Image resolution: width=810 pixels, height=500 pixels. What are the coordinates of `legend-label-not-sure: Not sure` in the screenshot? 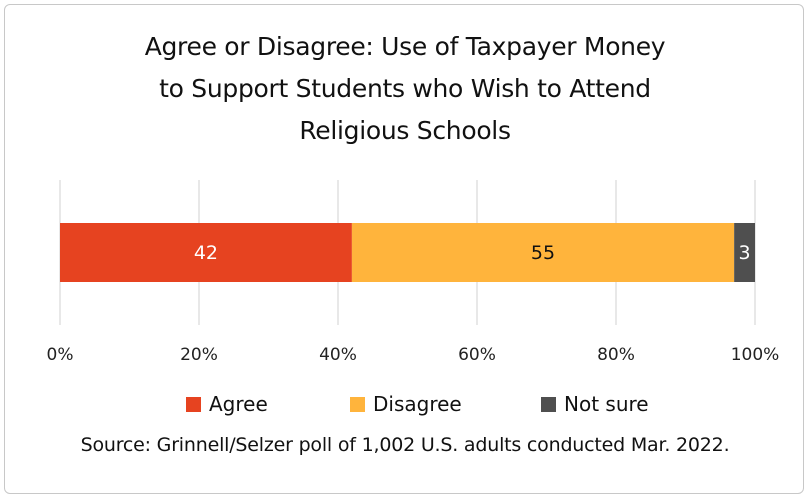 It's located at (606, 404).